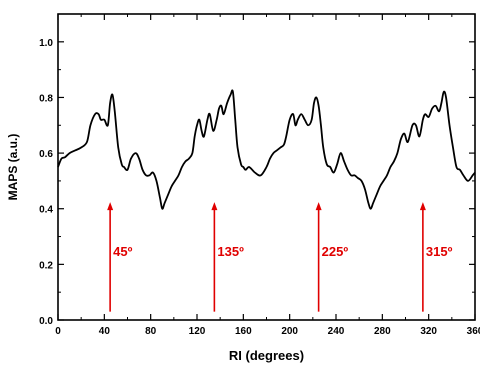 The image size is (480, 371). What do you see at coordinates (243, 331) in the screenshot?
I see `x-tick-label: 160` at bounding box center [243, 331].